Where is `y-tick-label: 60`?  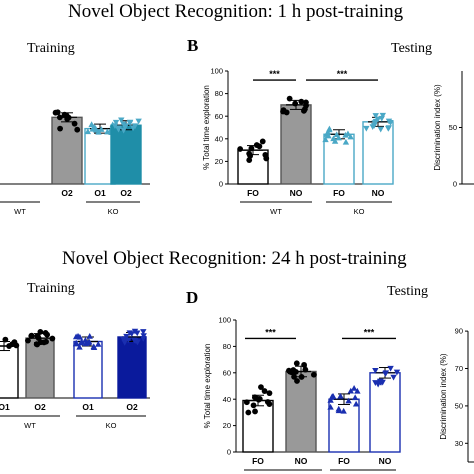
y-tick-label: 60 is located at coordinates (227, 372).